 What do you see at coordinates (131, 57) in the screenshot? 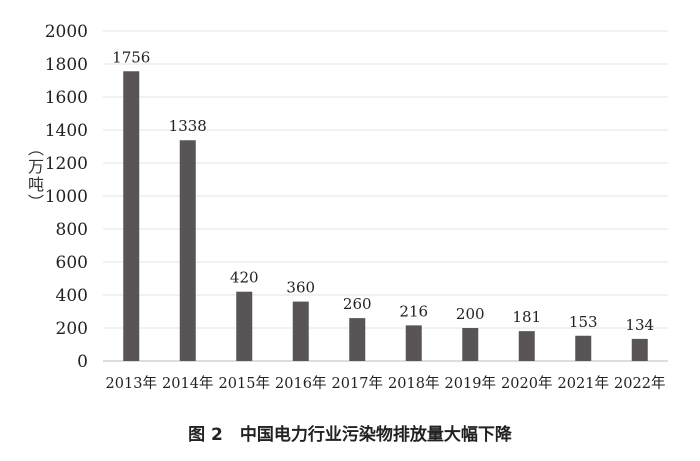
I see `data-label: 1756` at bounding box center [131, 57].